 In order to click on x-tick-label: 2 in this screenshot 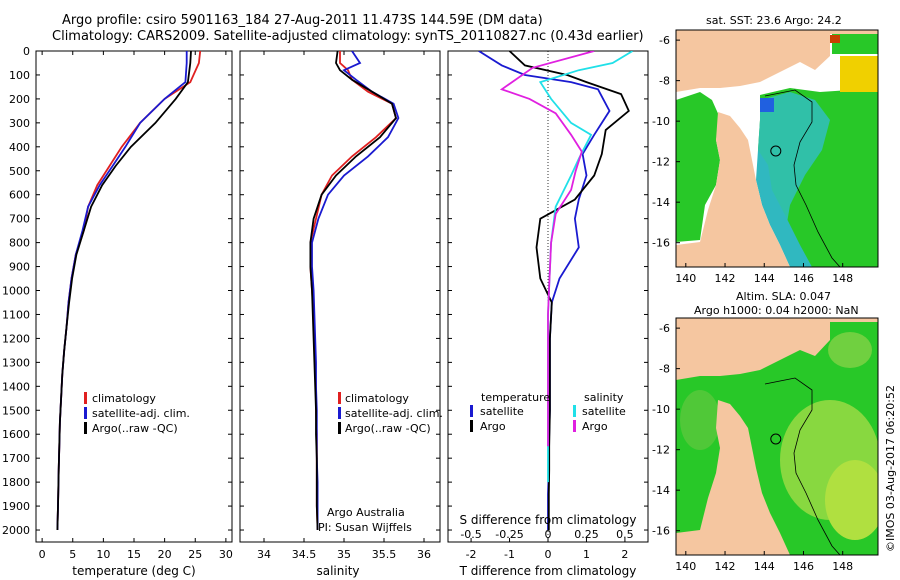, I will do `click(624, 554)`.